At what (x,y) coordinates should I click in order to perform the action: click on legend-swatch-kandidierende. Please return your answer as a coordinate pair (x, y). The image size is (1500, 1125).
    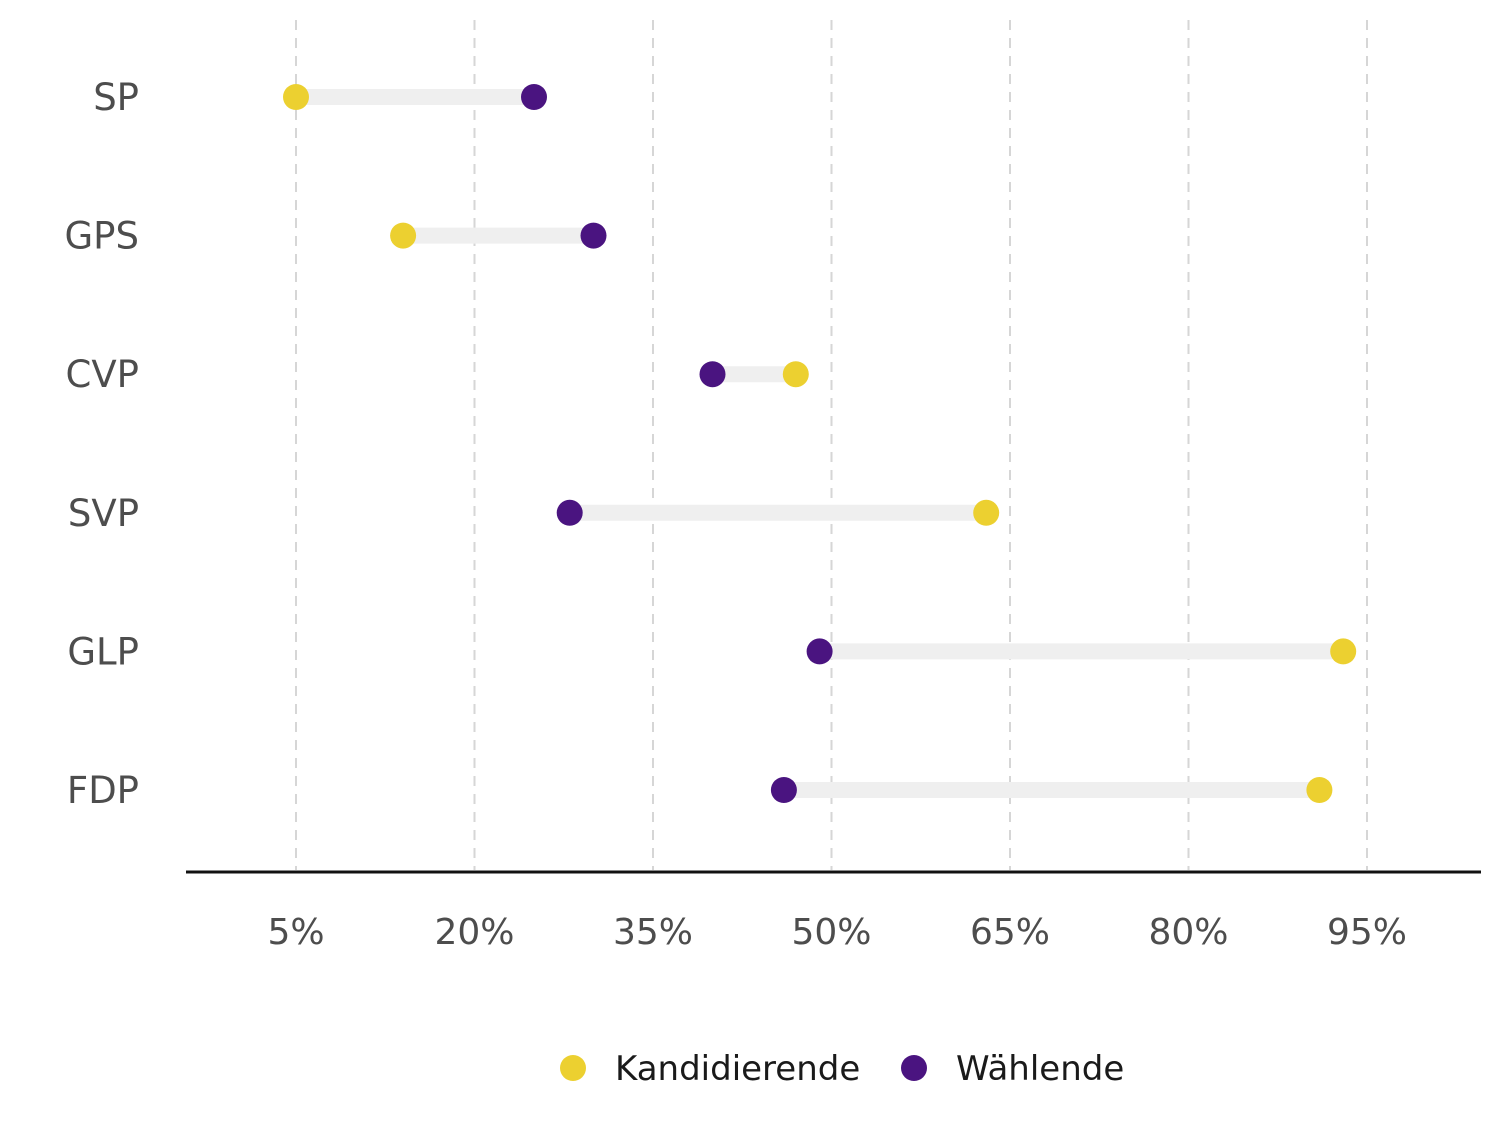
    Looking at the image, I should click on (573, 1068).